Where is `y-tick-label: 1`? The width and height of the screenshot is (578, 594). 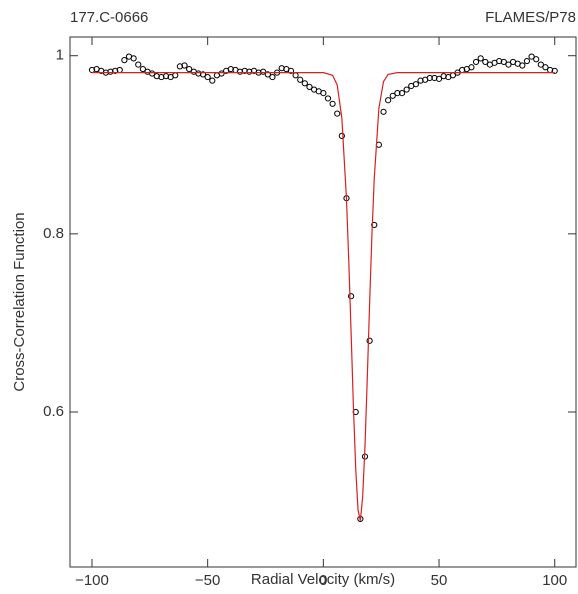
y-tick-label: 1 is located at coordinates (60, 55).